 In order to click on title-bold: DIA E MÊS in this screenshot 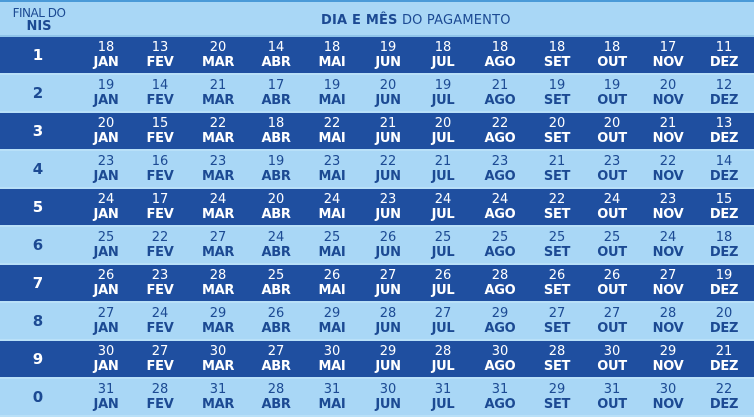, I will do `click(359, 20)`.